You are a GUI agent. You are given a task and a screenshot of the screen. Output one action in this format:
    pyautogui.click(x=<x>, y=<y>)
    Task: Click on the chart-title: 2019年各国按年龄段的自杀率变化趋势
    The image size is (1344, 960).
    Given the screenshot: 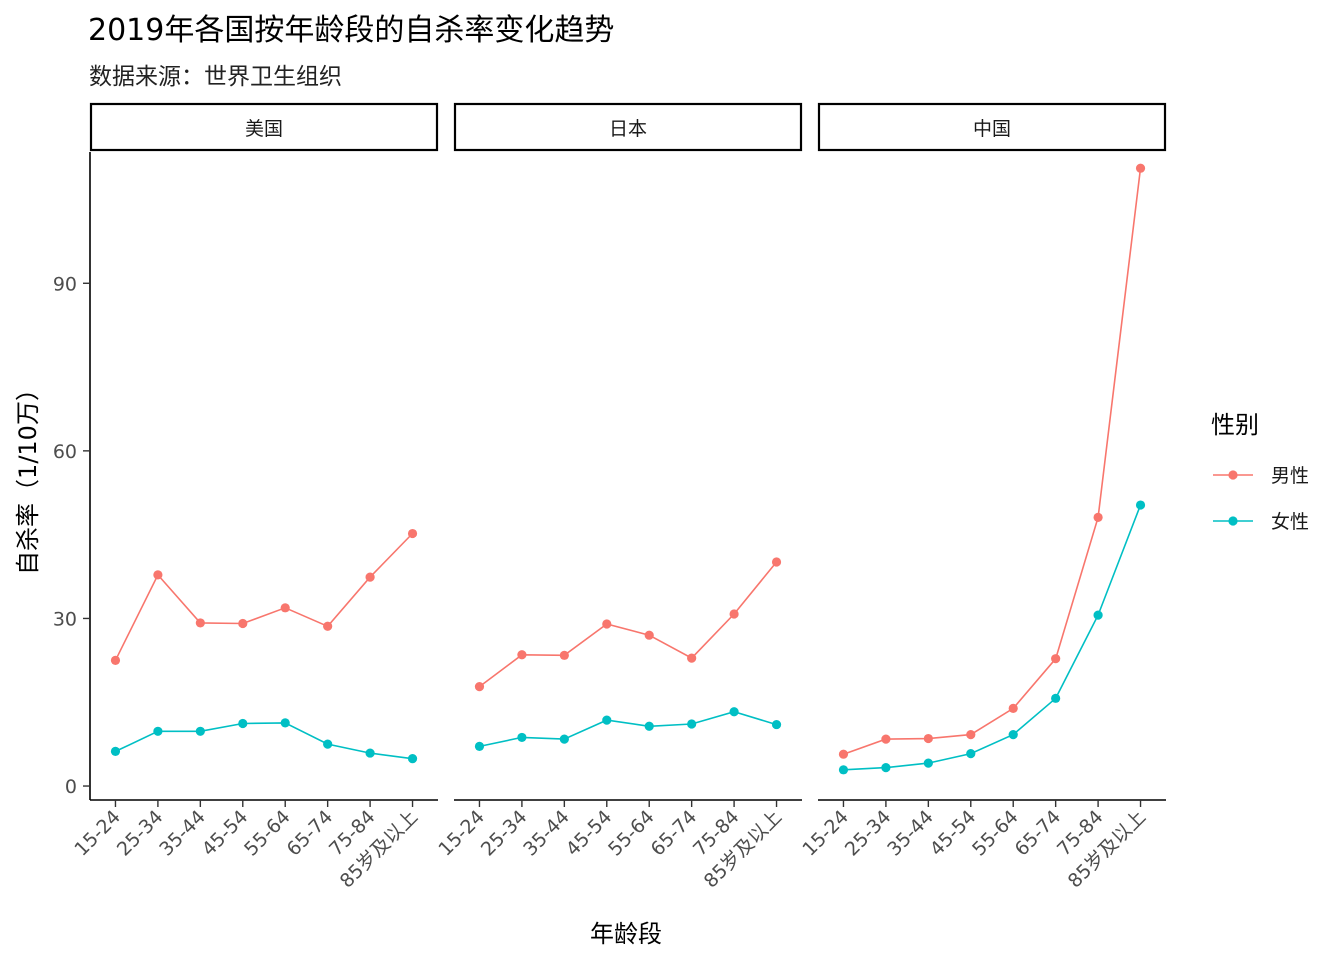 What is the action you would take?
    pyautogui.click(x=351, y=30)
    